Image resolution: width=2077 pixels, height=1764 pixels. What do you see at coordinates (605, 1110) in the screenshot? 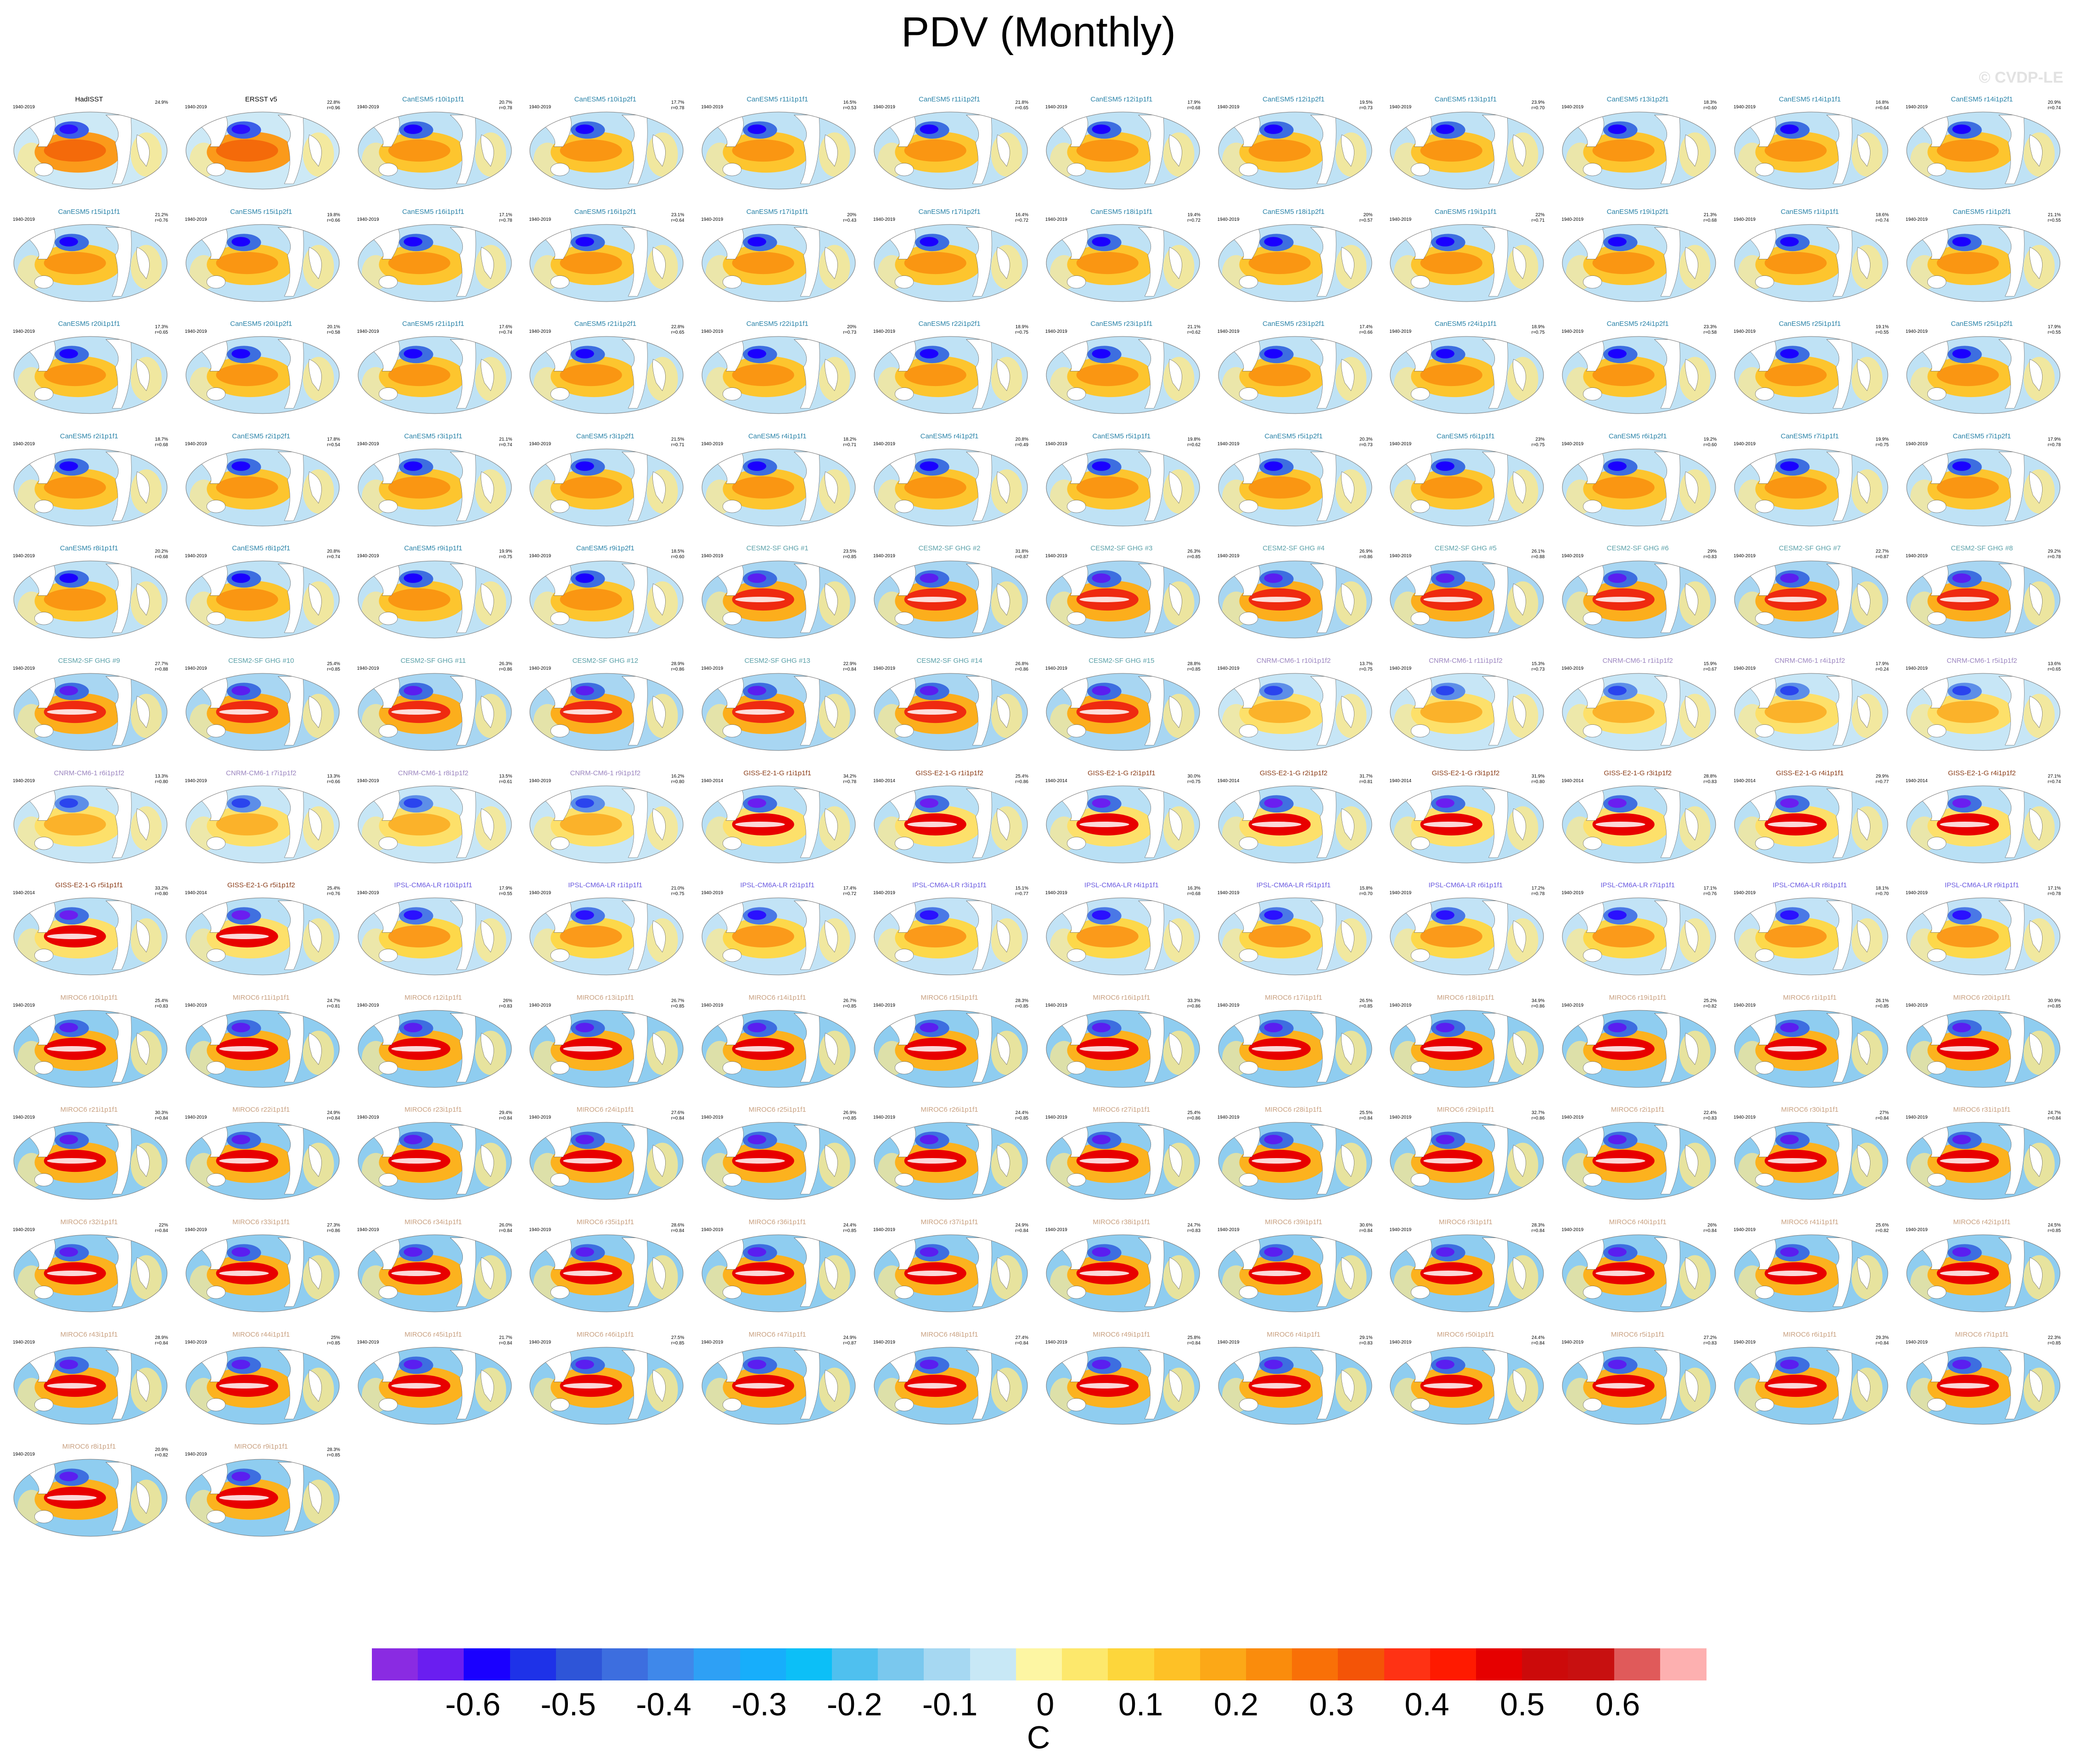
I see `panel-title: MIROC6 r24i1p1f1` at bounding box center [605, 1110].